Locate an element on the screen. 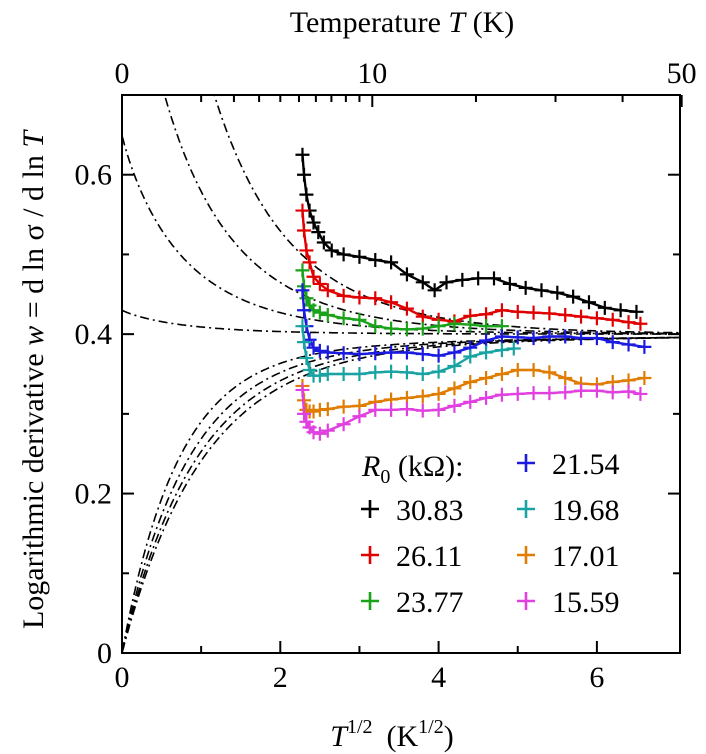 Image resolution: width=706 pixels, height=754 pixels. top-tick-label: 10 is located at coordinates (372, 73).